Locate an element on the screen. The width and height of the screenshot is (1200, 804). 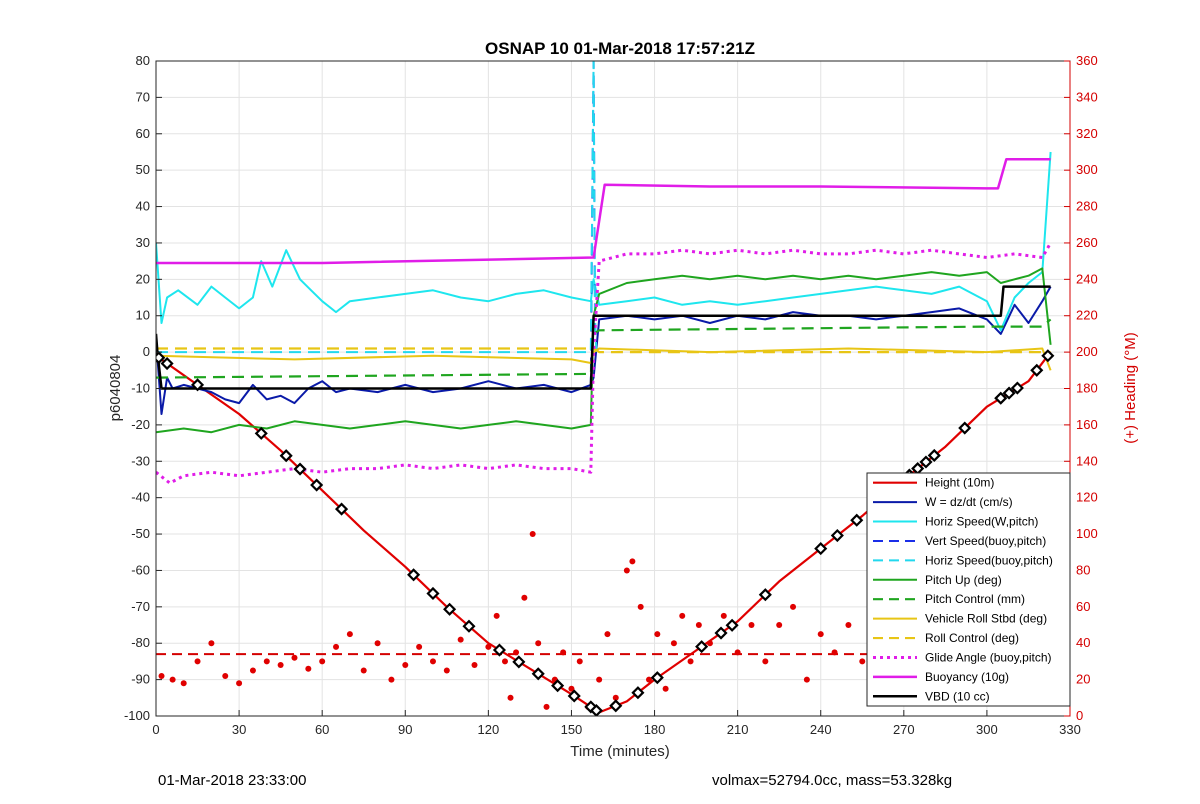
y-right-tick-label: 340 is located at coordinates (1087, 96).